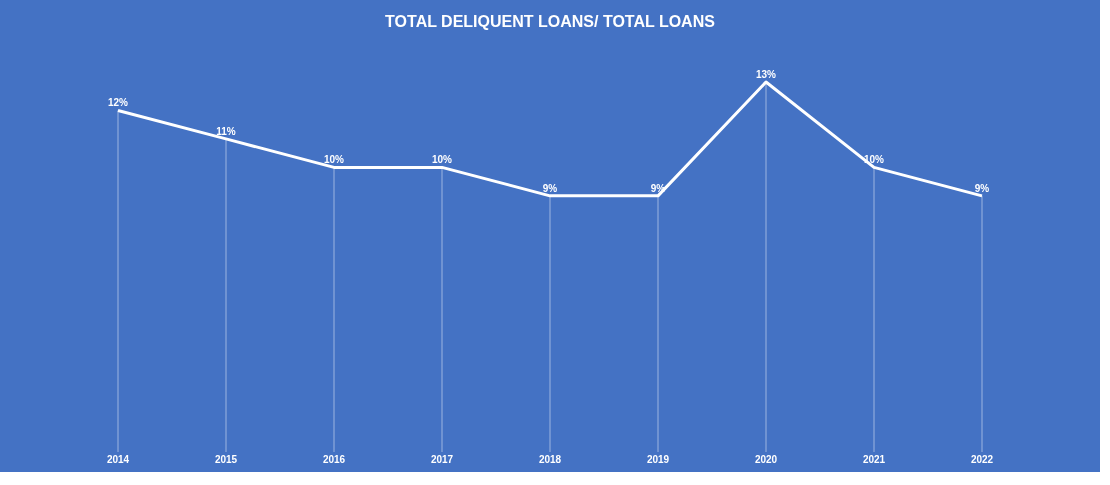 Image resolution: width=1110 pixels, height=485 pixels. I want to click on x-tick-label: 2017, so click(442, 459).